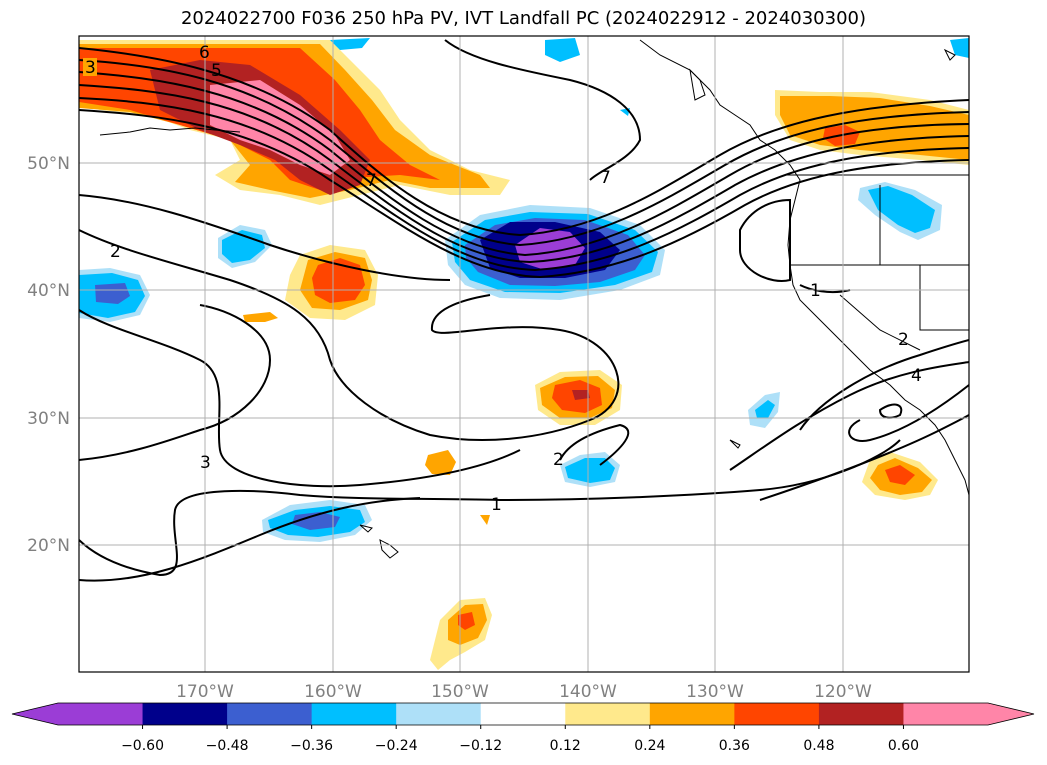 Image resolution: width=1047 pixels, height=765 pixels. I want to click on colorbar-extend-min, so click(35, 714).